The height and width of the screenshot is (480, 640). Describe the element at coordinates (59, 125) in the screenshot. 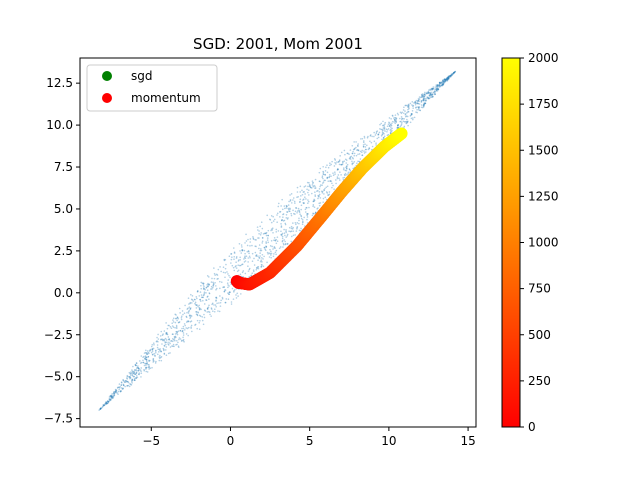

I see `y-tick-label: 10.0` at that location.